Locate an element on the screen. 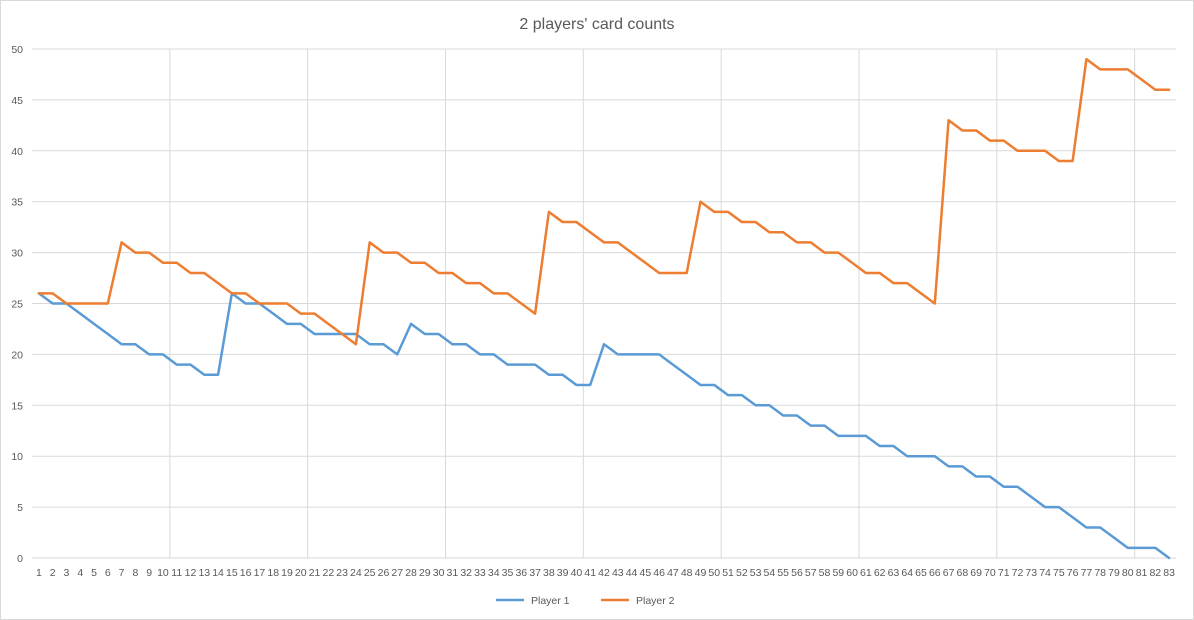  x-tick-label: 67 is located at coordinates (949, 573).